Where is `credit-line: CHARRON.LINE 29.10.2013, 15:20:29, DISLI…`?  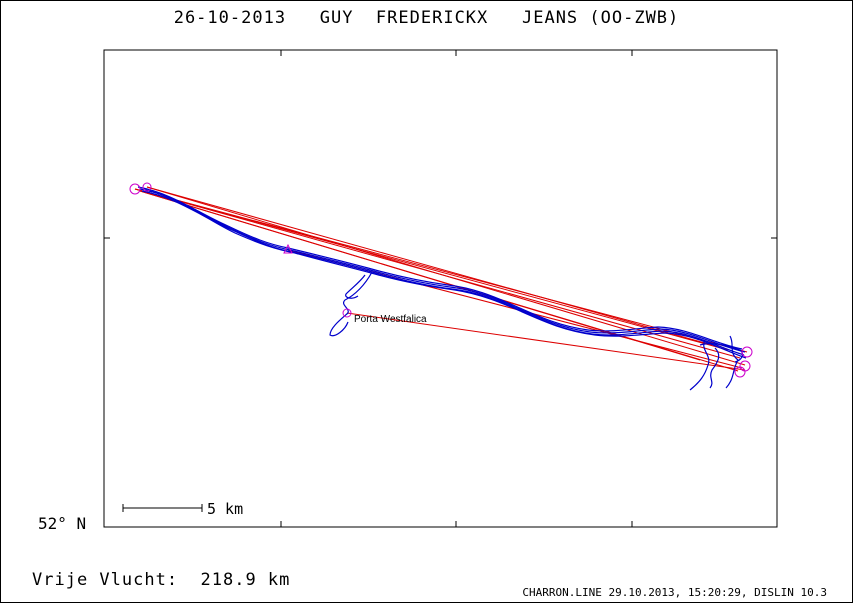
credit-line: CHARRON.LINE 29.10.2013, 15:20:29, DISLI… is located at coordinates (674, 592).